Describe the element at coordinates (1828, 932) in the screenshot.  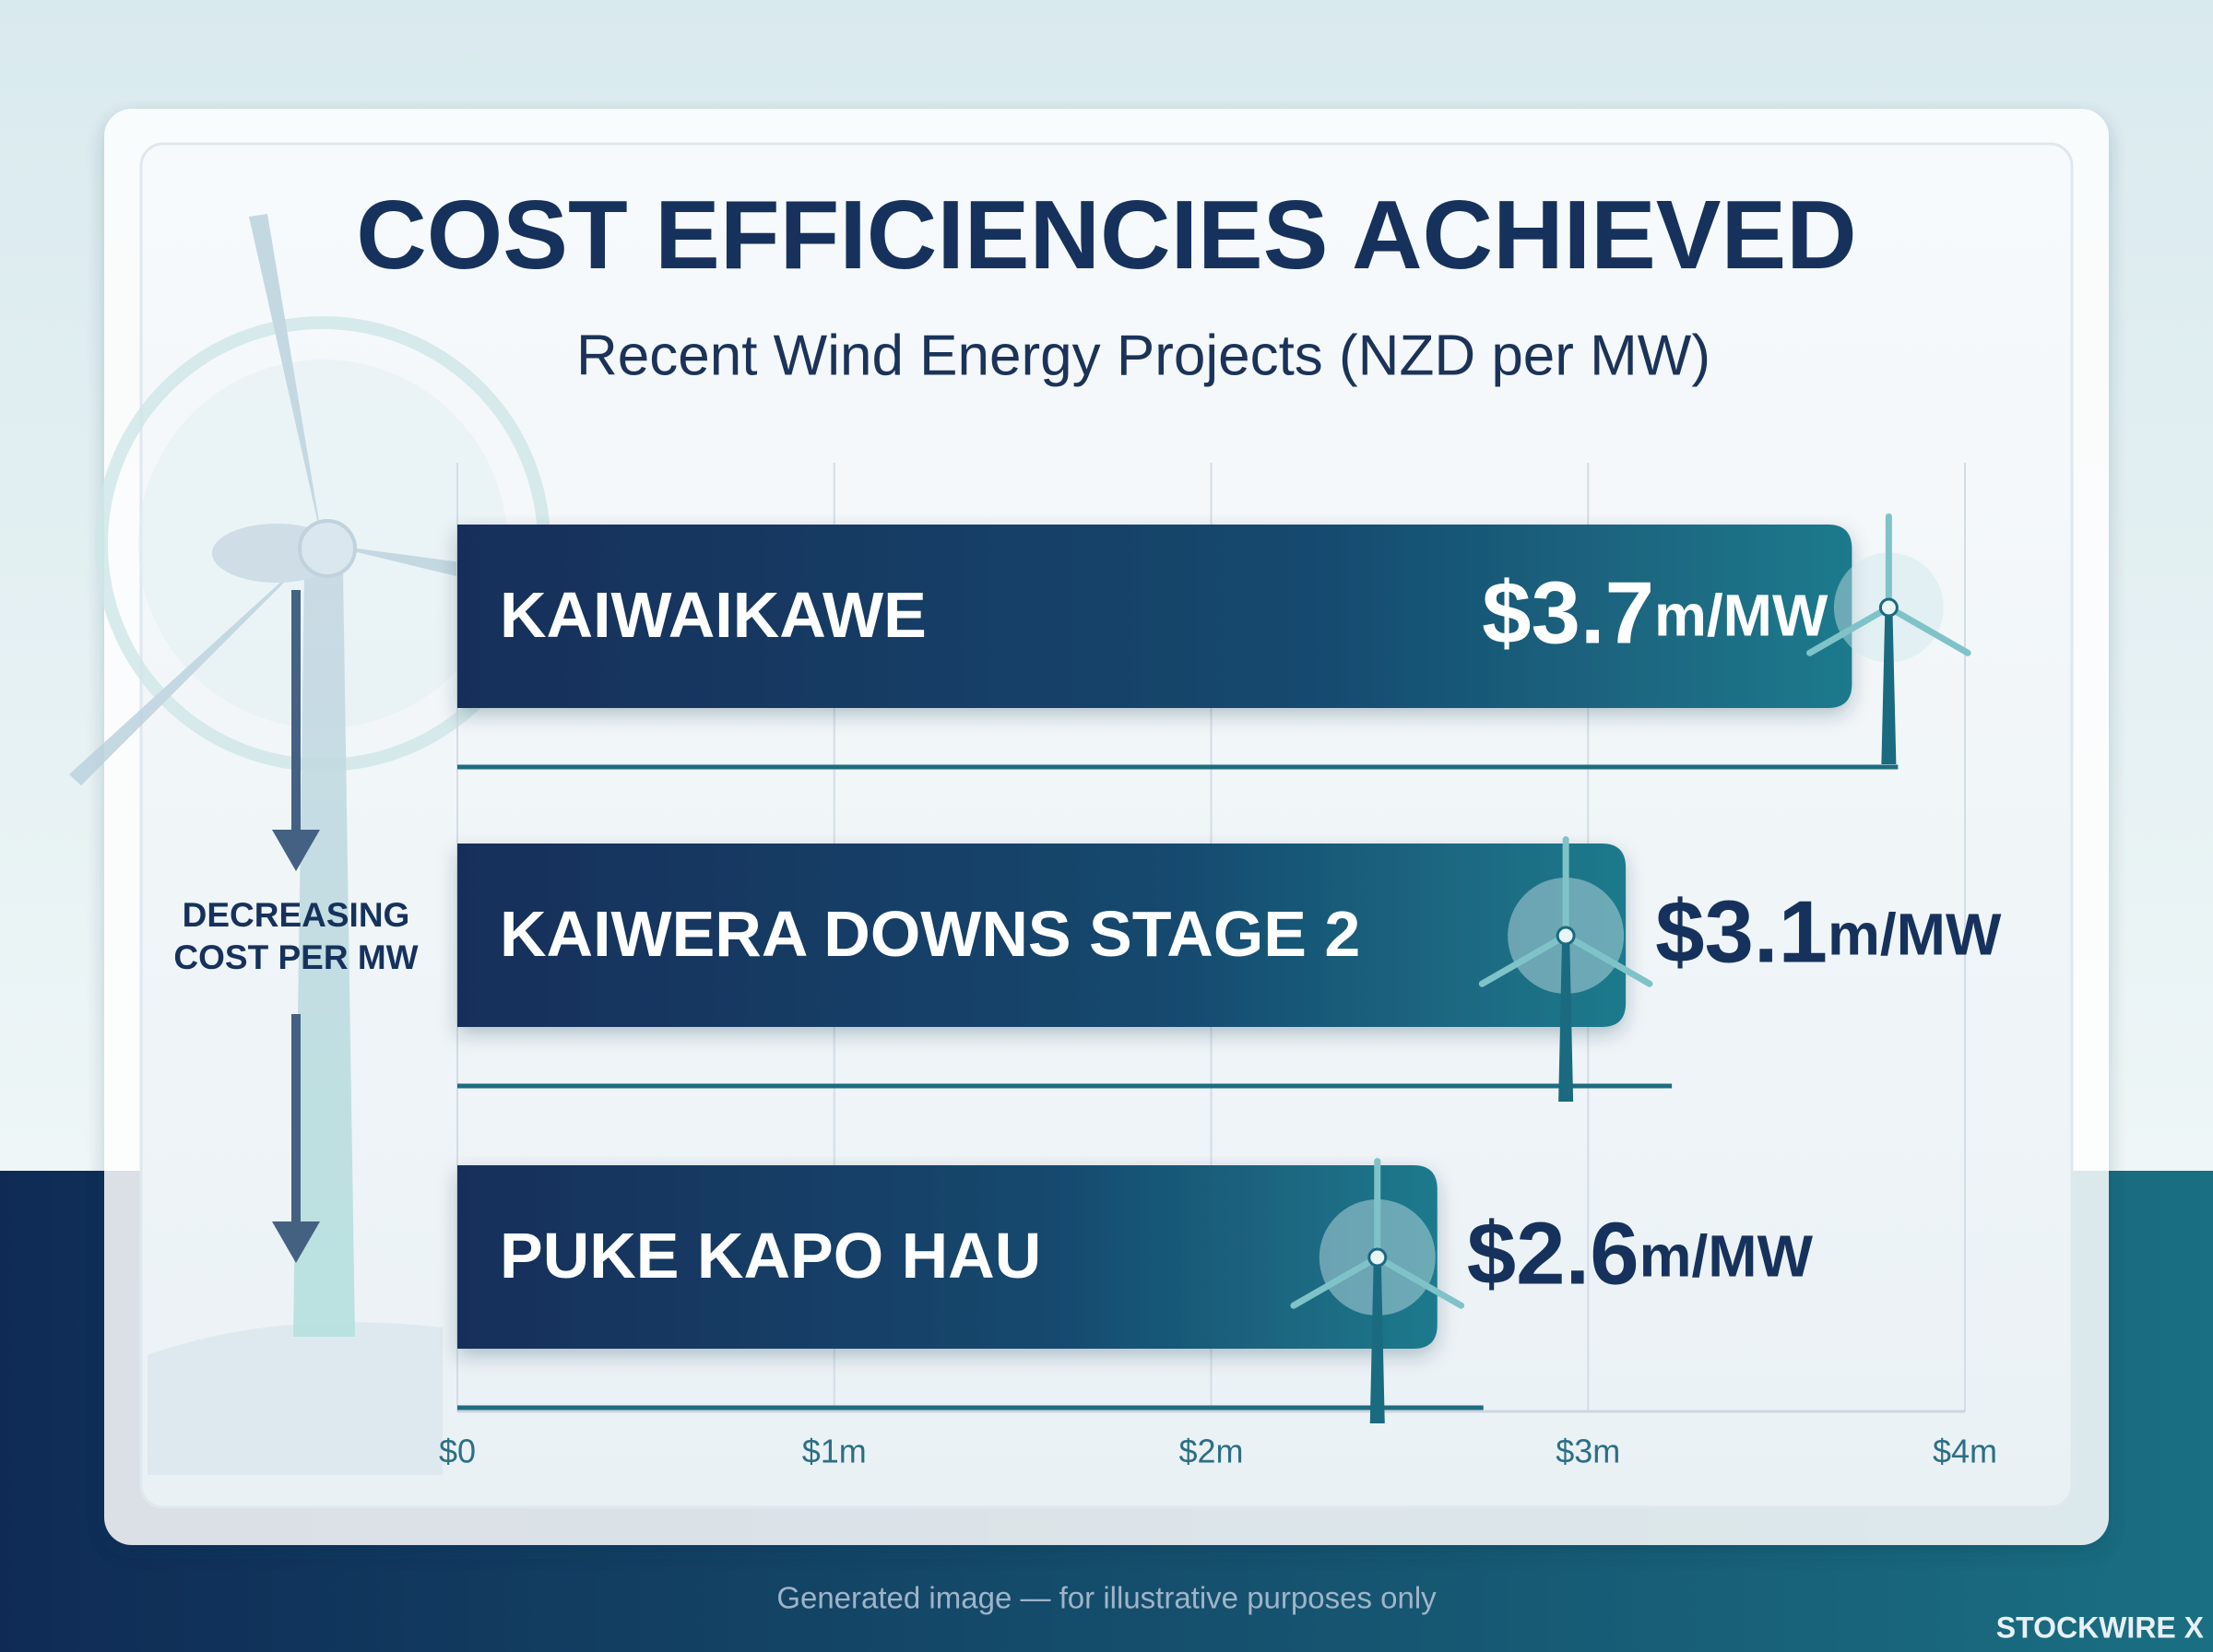
I see `value-label: $3.1m/MW` at that location.